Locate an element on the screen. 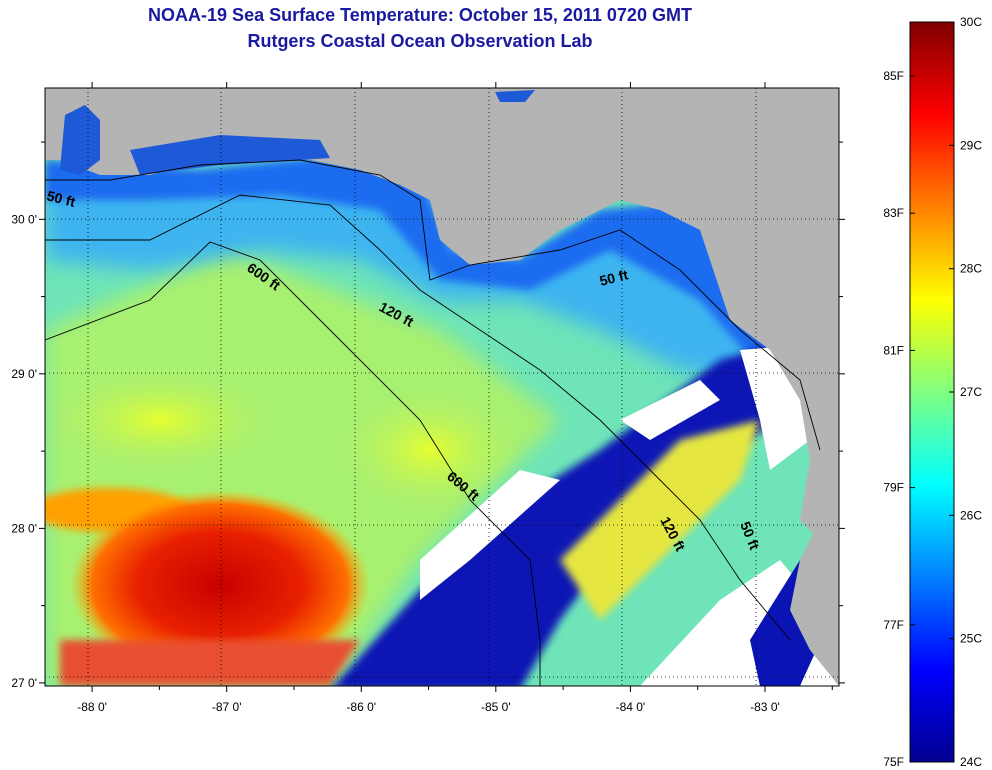 The width and height of the screenshot is (992, 770). colorbar-celsius-label: 30C is located at coordinates (971, 22).